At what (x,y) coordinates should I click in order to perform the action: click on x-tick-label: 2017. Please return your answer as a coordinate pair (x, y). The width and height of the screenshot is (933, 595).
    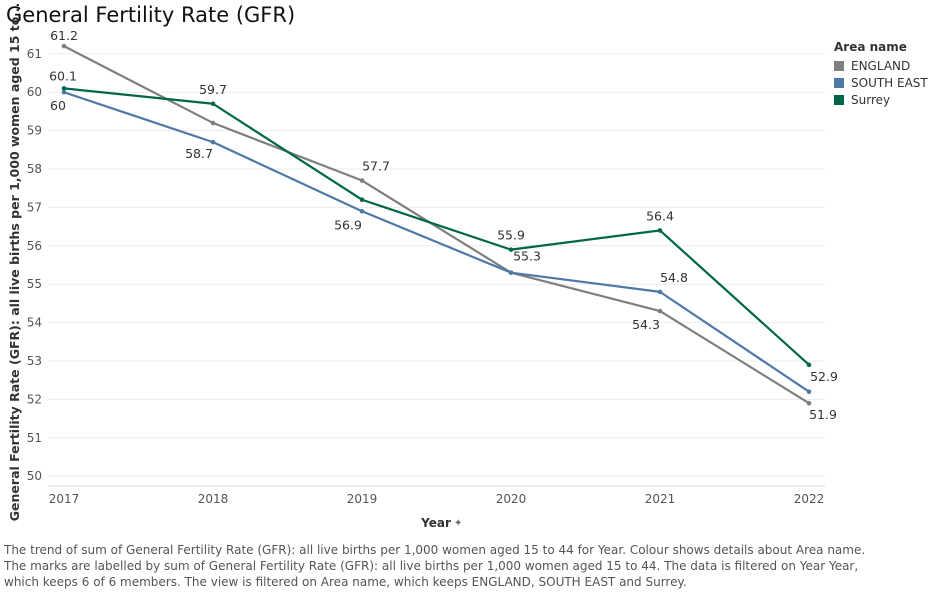
    Looking at the image, I should click on (64, 499).